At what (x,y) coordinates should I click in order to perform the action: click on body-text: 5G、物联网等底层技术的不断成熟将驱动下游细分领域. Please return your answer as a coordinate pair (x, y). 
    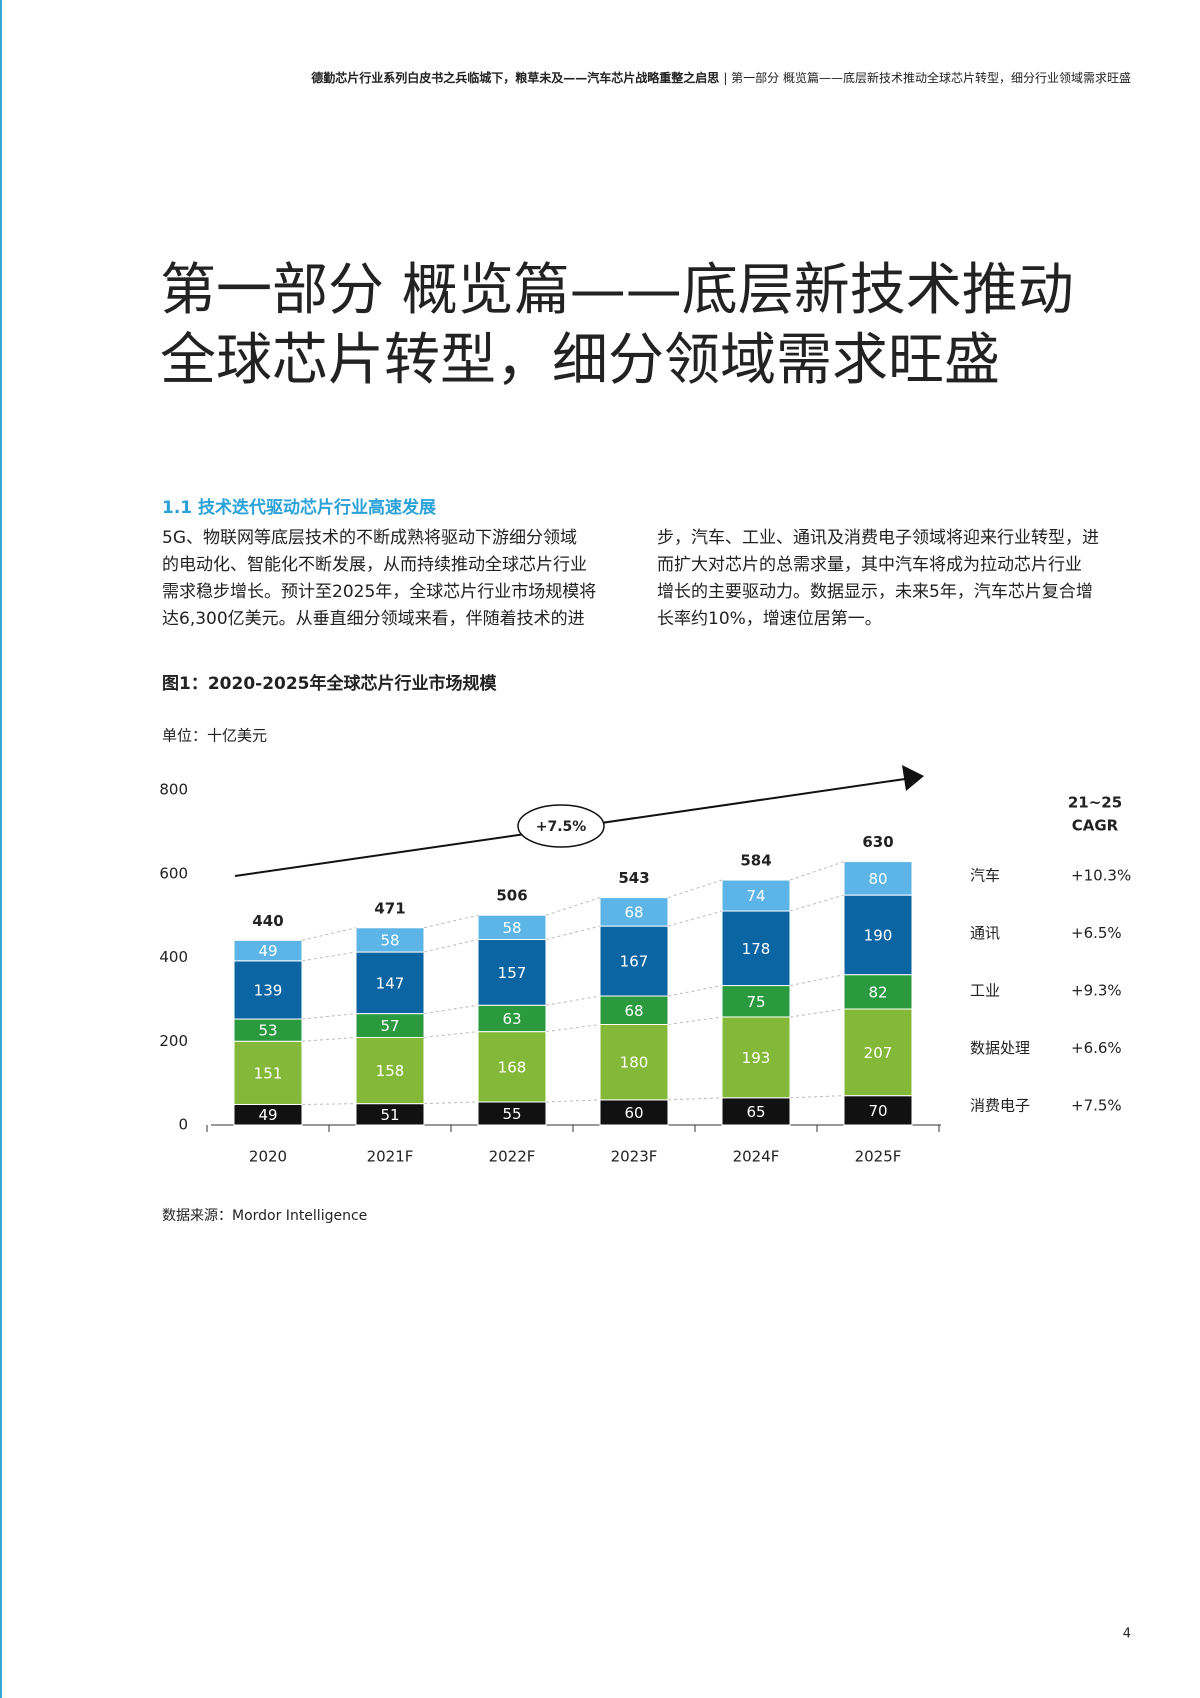
    Looking at the image, I should click on (369, 537).